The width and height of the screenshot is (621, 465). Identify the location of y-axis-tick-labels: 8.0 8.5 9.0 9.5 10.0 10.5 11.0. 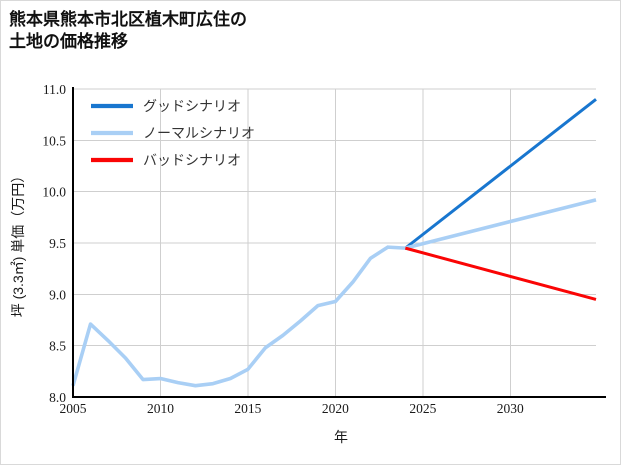
(54, 243).